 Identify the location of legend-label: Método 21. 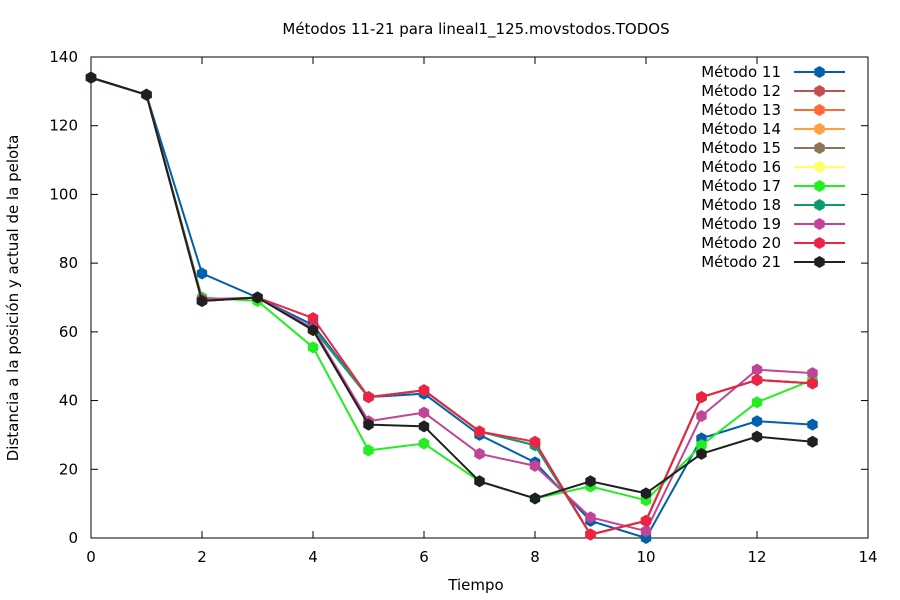
(741, 262).